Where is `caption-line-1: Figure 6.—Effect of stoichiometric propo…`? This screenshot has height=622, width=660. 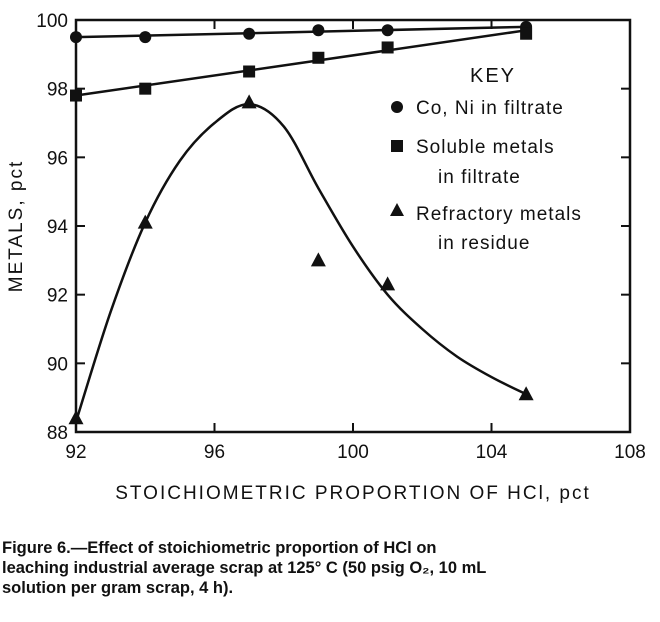
caption-line-1: Figure 6.—Effect of stoichiometric propo… is located at coordinates (219, 548).